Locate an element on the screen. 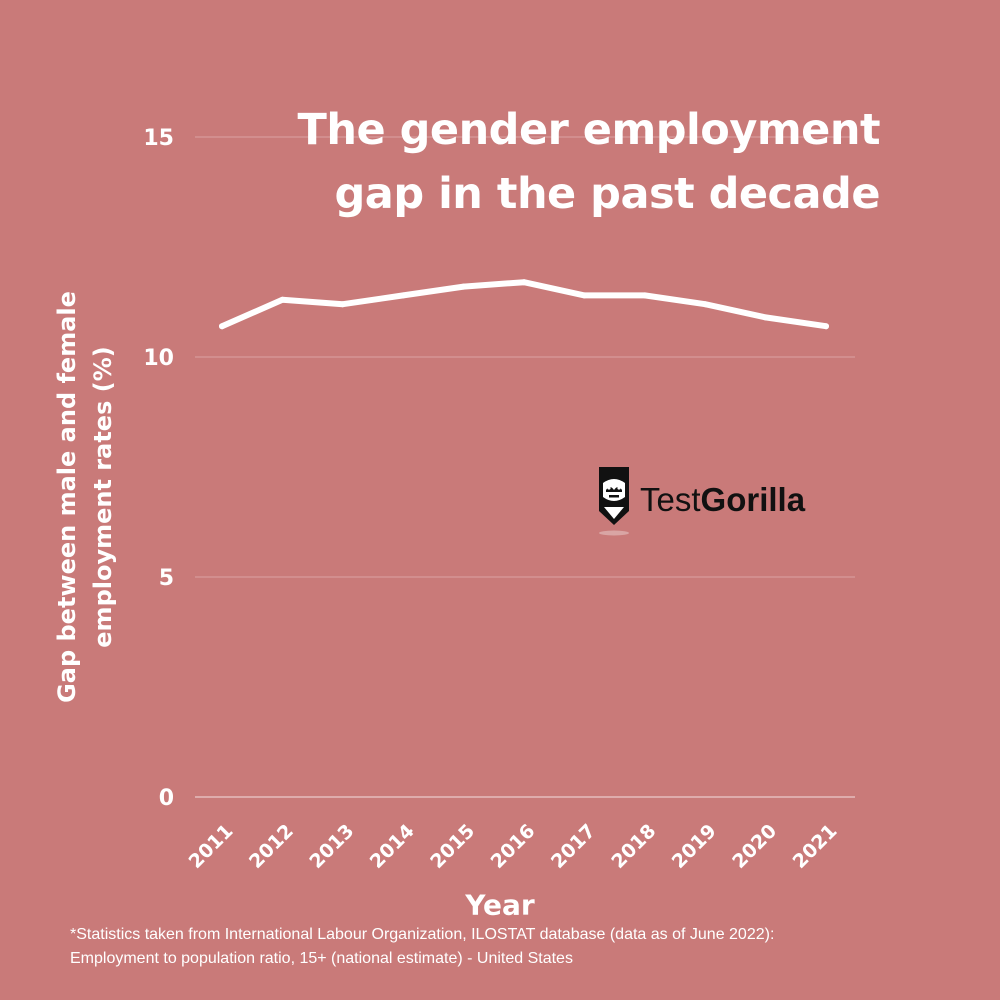 The image size is (1000, 1000). y-axis-label-line-1: Gap between male and female is located at coordinates (67, 497).